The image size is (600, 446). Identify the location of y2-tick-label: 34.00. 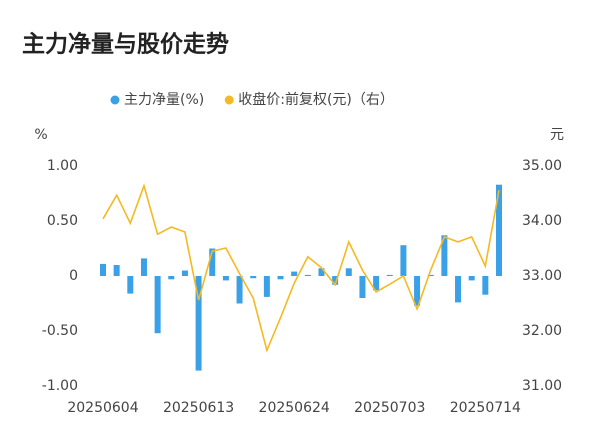
(542, 221).